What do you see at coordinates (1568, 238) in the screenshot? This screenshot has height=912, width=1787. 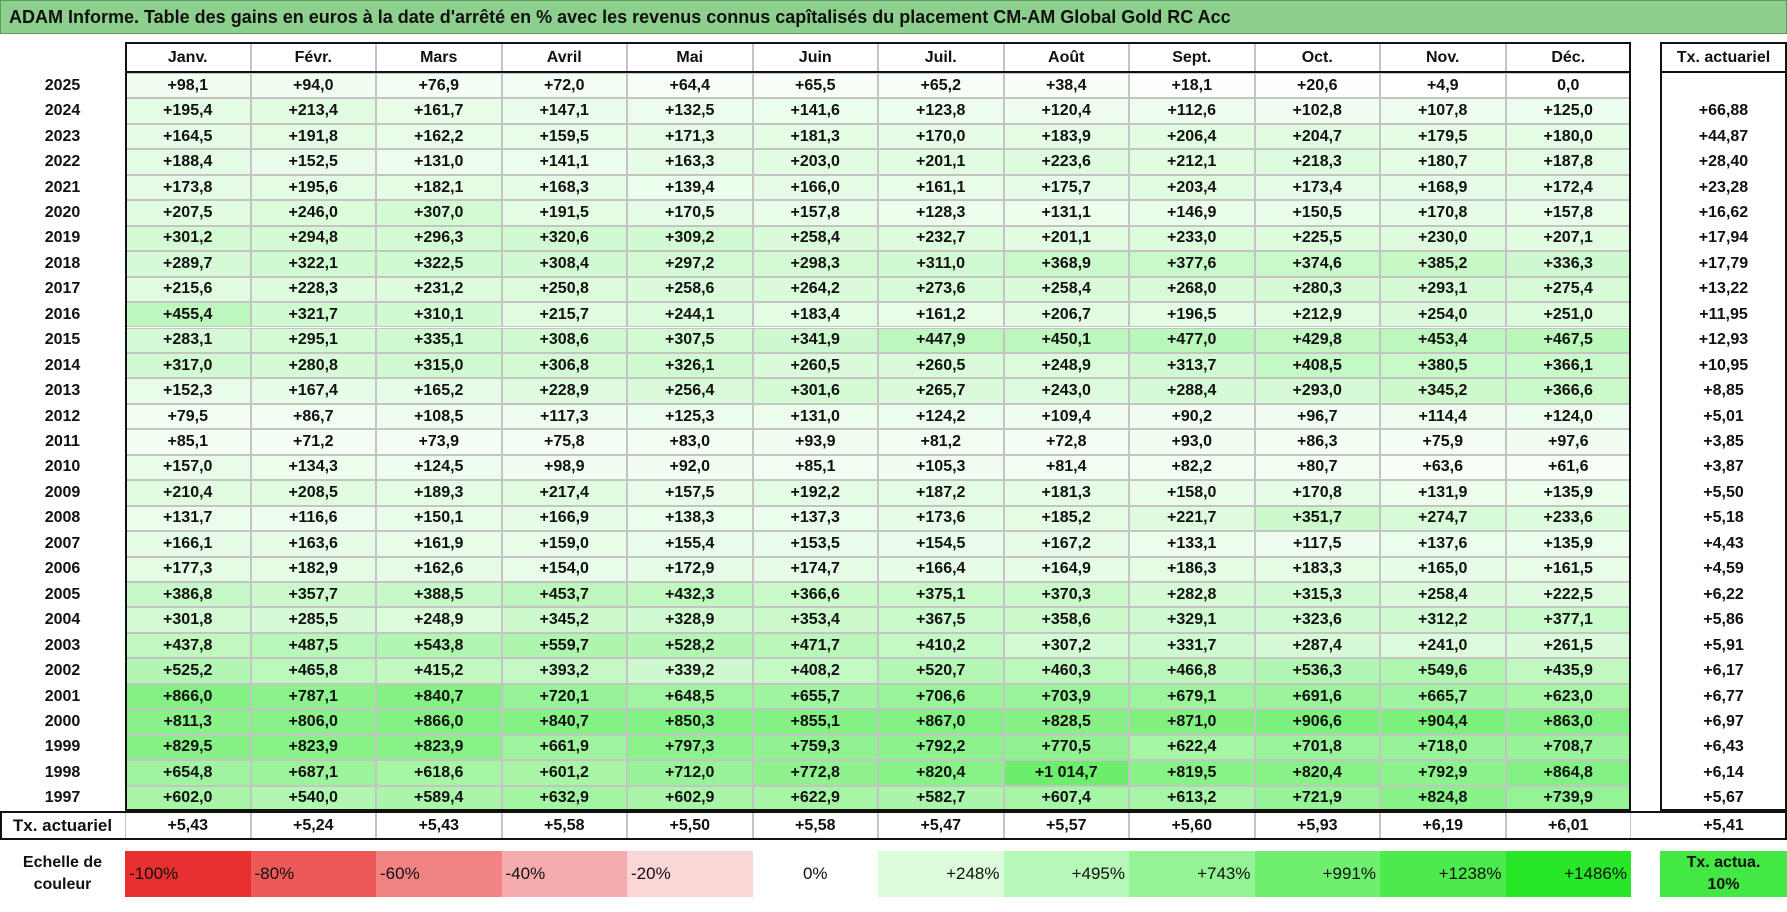 I see `gain-cell: +207,1` at bounding box center [1568, 238].